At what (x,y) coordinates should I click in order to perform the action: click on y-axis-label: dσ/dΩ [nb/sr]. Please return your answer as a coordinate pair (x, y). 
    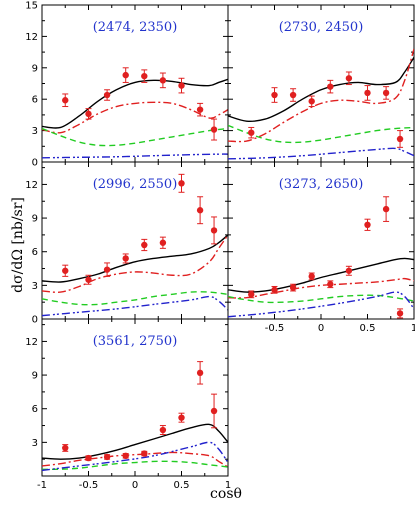
    Looking at the image, I should click on (18, 245).